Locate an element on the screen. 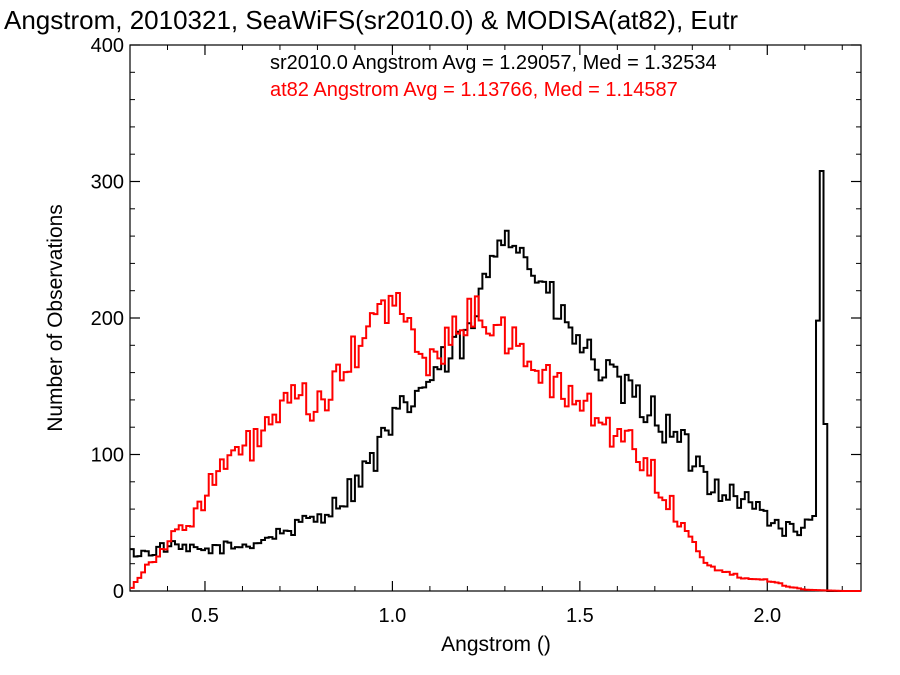 This screenshot has height=675, width=900. y-tick-label: 100 is located at coordinates (107, 456).